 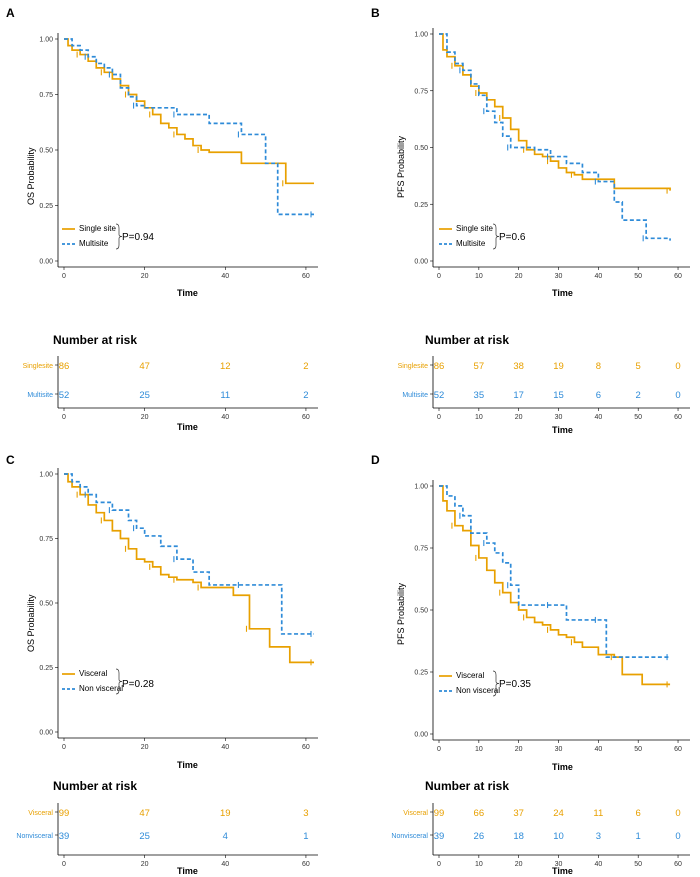 I want to click on legend-label-c-series-2: Non visceral, so click(x=101, y=688).